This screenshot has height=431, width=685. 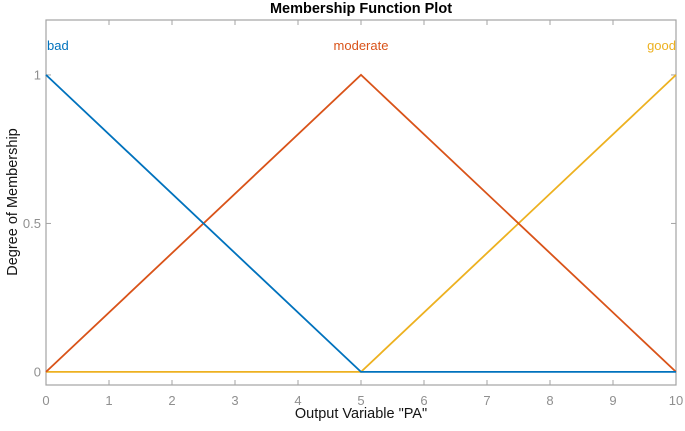 What do you see at coordinates (360, 400) in the screenshot?
I see `x-tick-label: 5` at bounding box center [360, 400].